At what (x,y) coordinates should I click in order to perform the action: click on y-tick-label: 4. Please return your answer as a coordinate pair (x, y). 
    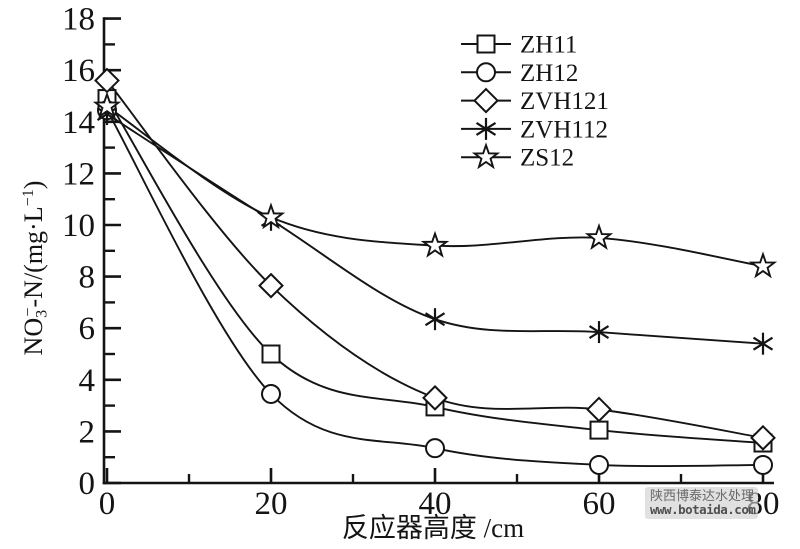
    Looking at the image, I should click on (87, 381).